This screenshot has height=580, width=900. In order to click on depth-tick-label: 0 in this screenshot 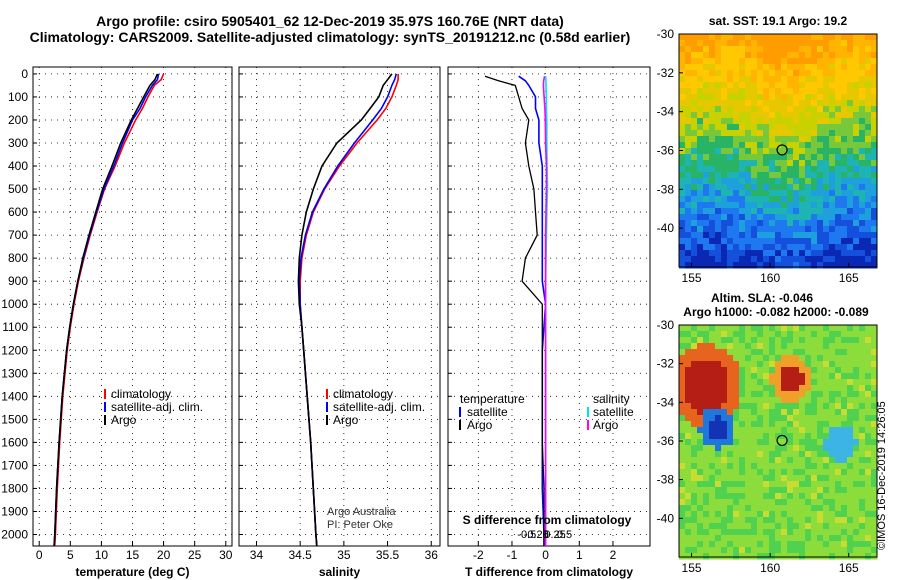, I will do `click(24, 74)`.